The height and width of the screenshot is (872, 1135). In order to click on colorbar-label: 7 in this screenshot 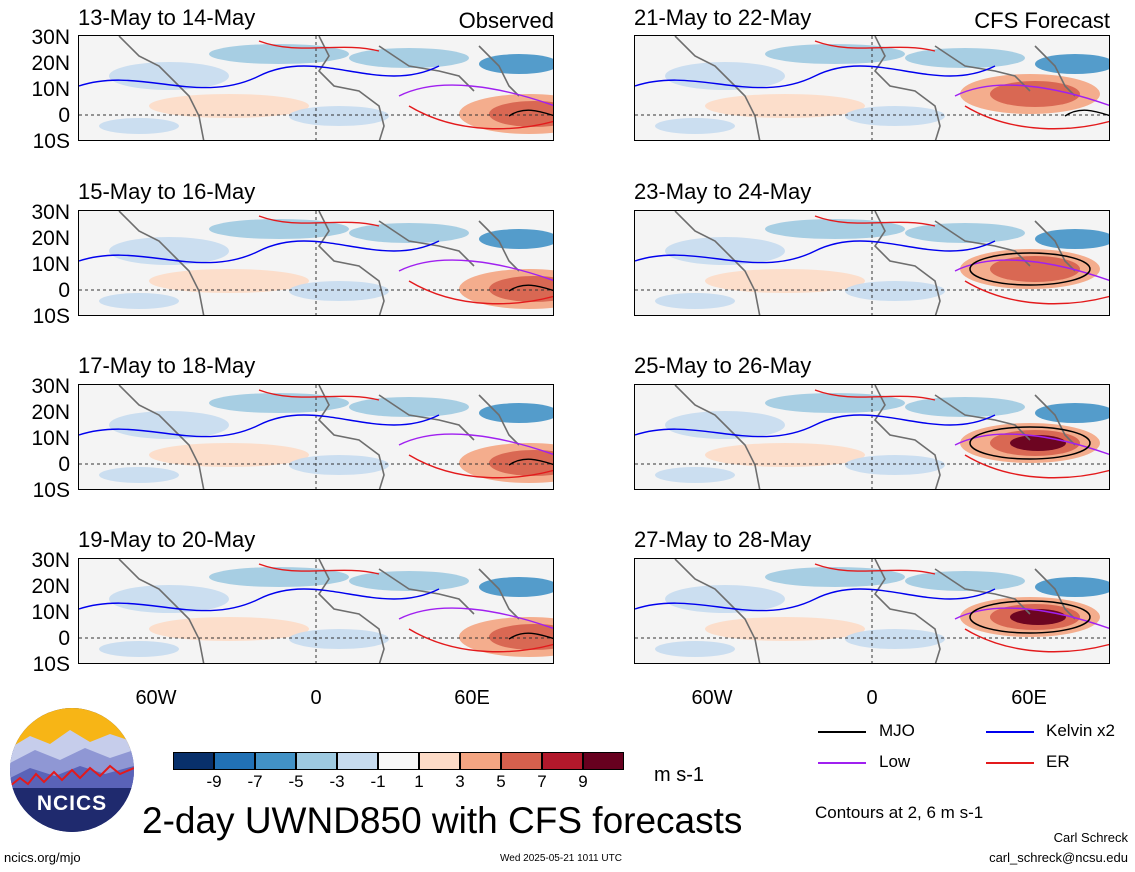, I will do `click(542, 781)`.